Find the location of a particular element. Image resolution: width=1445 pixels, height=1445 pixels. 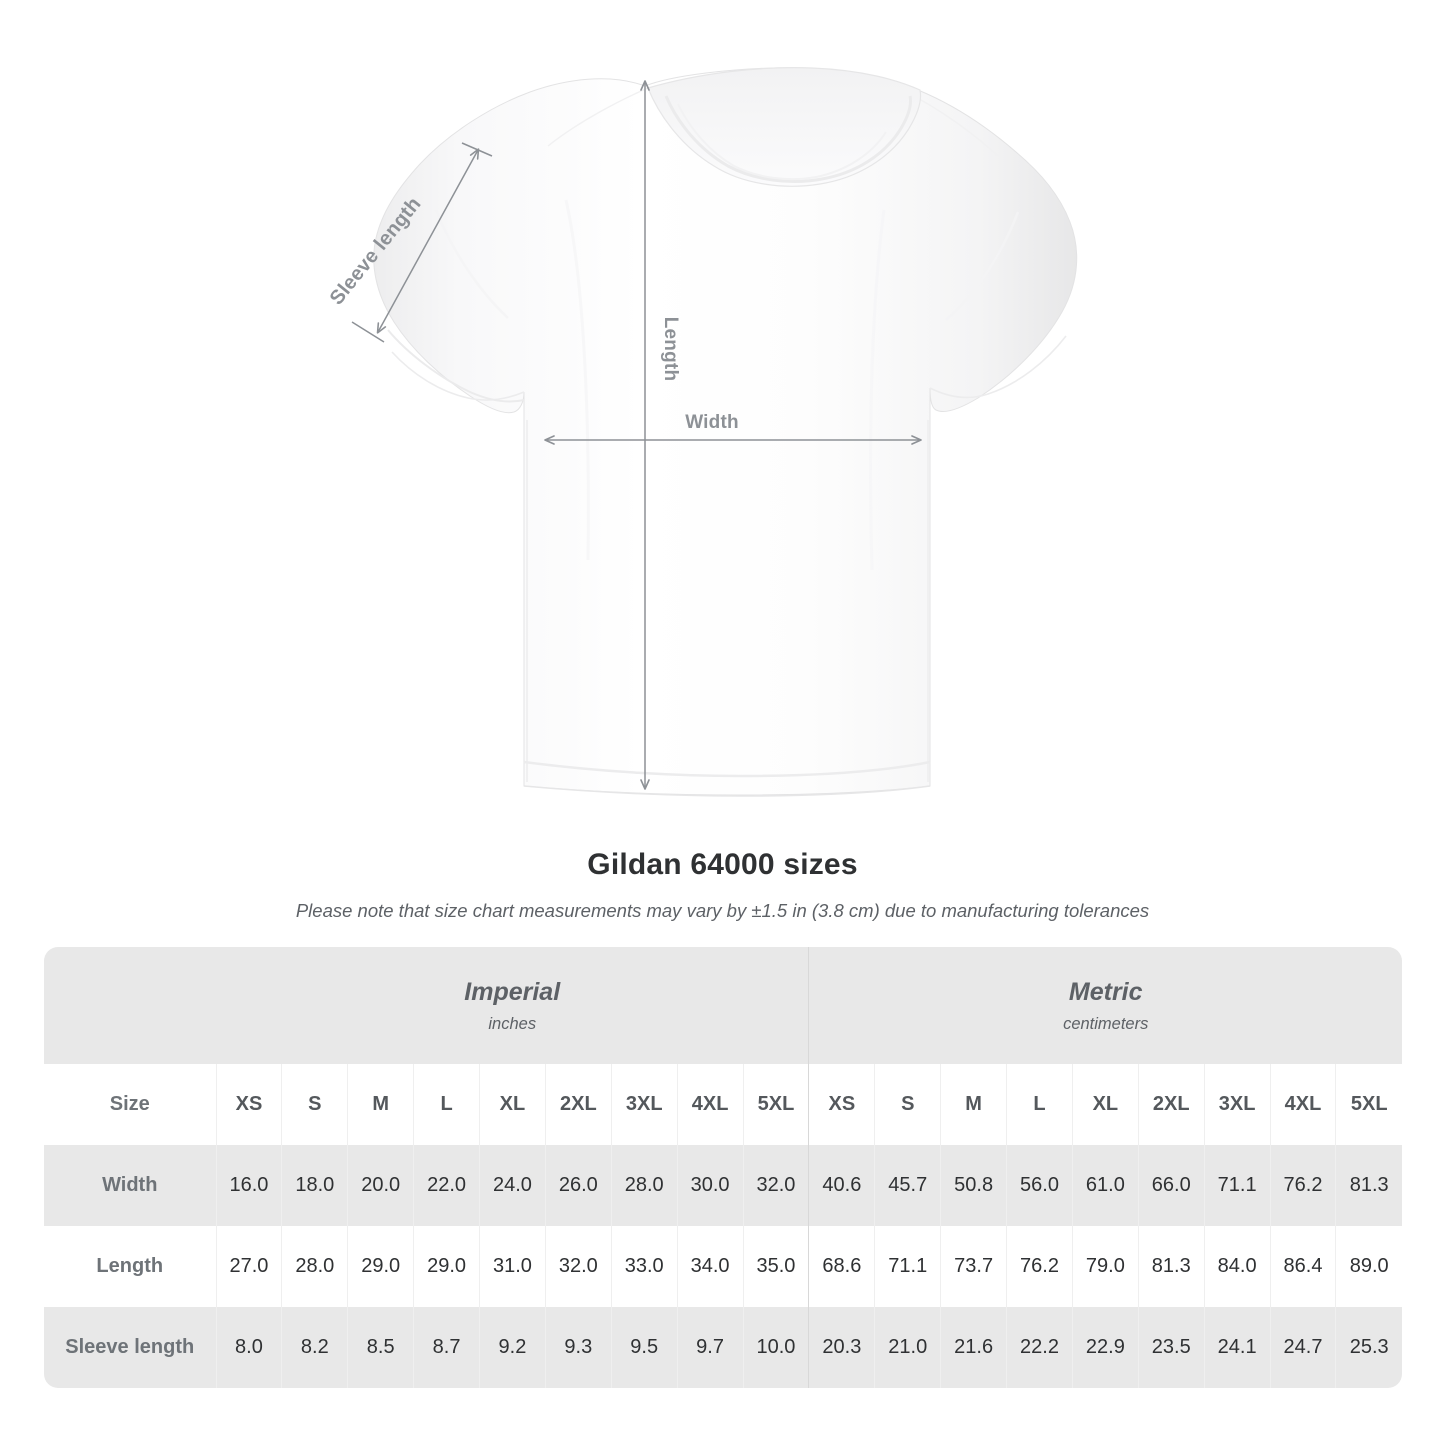

measurement-cell: 25.3 is located at coordinates (1368, 1347).